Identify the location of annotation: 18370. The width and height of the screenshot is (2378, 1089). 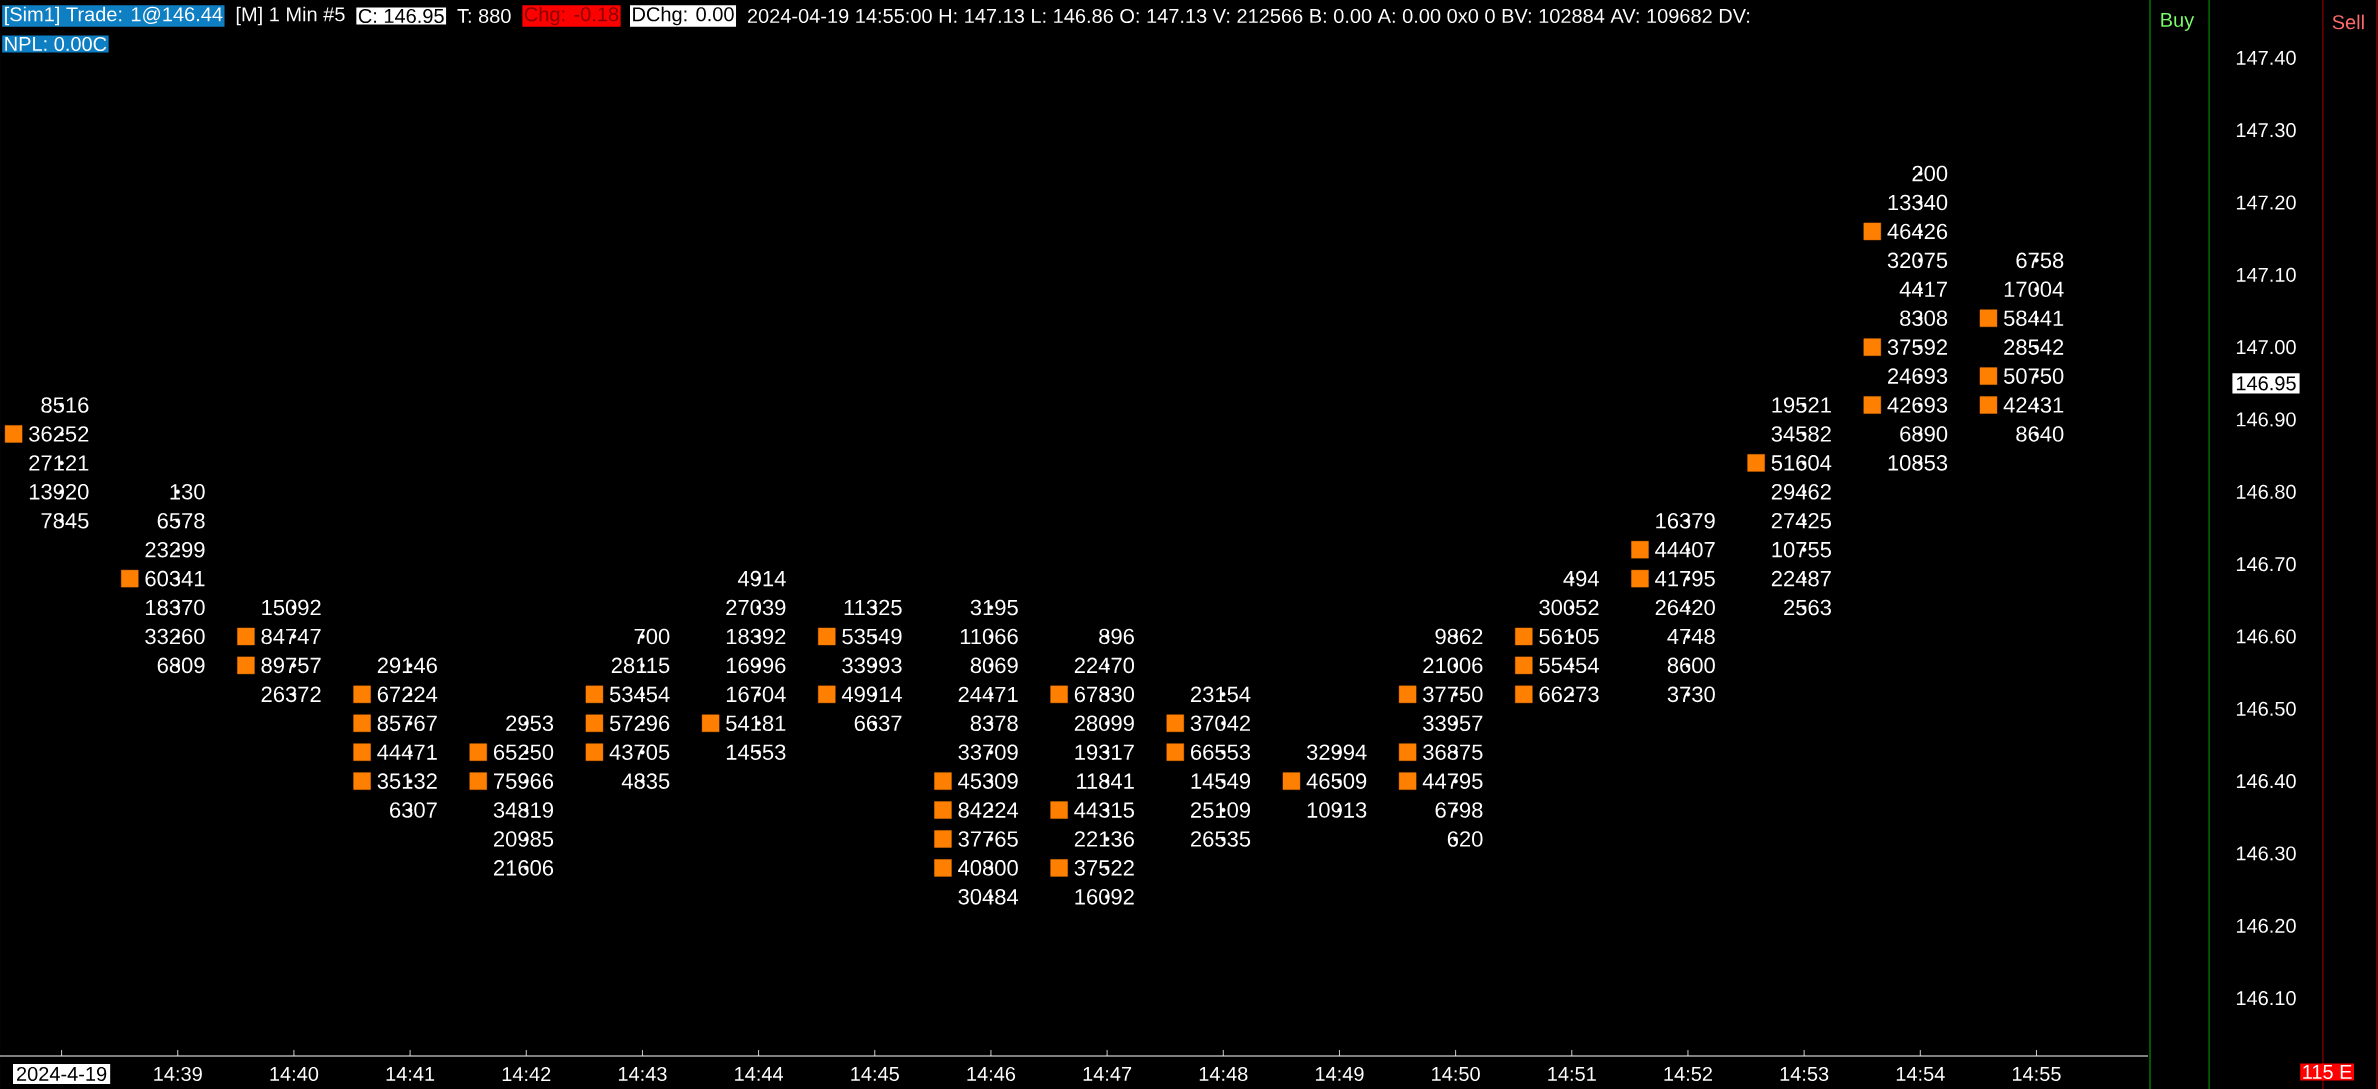
(175, 607).